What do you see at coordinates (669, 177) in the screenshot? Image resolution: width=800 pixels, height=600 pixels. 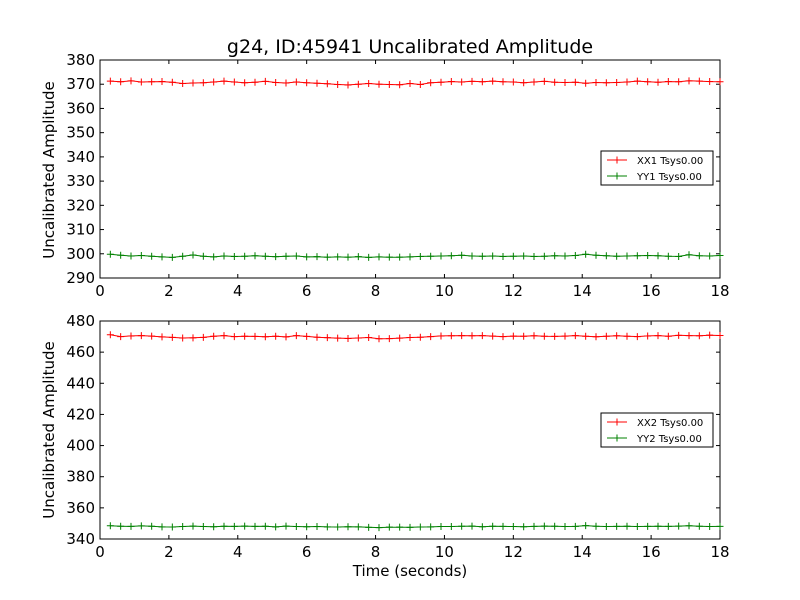 I see `legend-label: YY1 Tsys0.00` at bounding box center [669, 177].